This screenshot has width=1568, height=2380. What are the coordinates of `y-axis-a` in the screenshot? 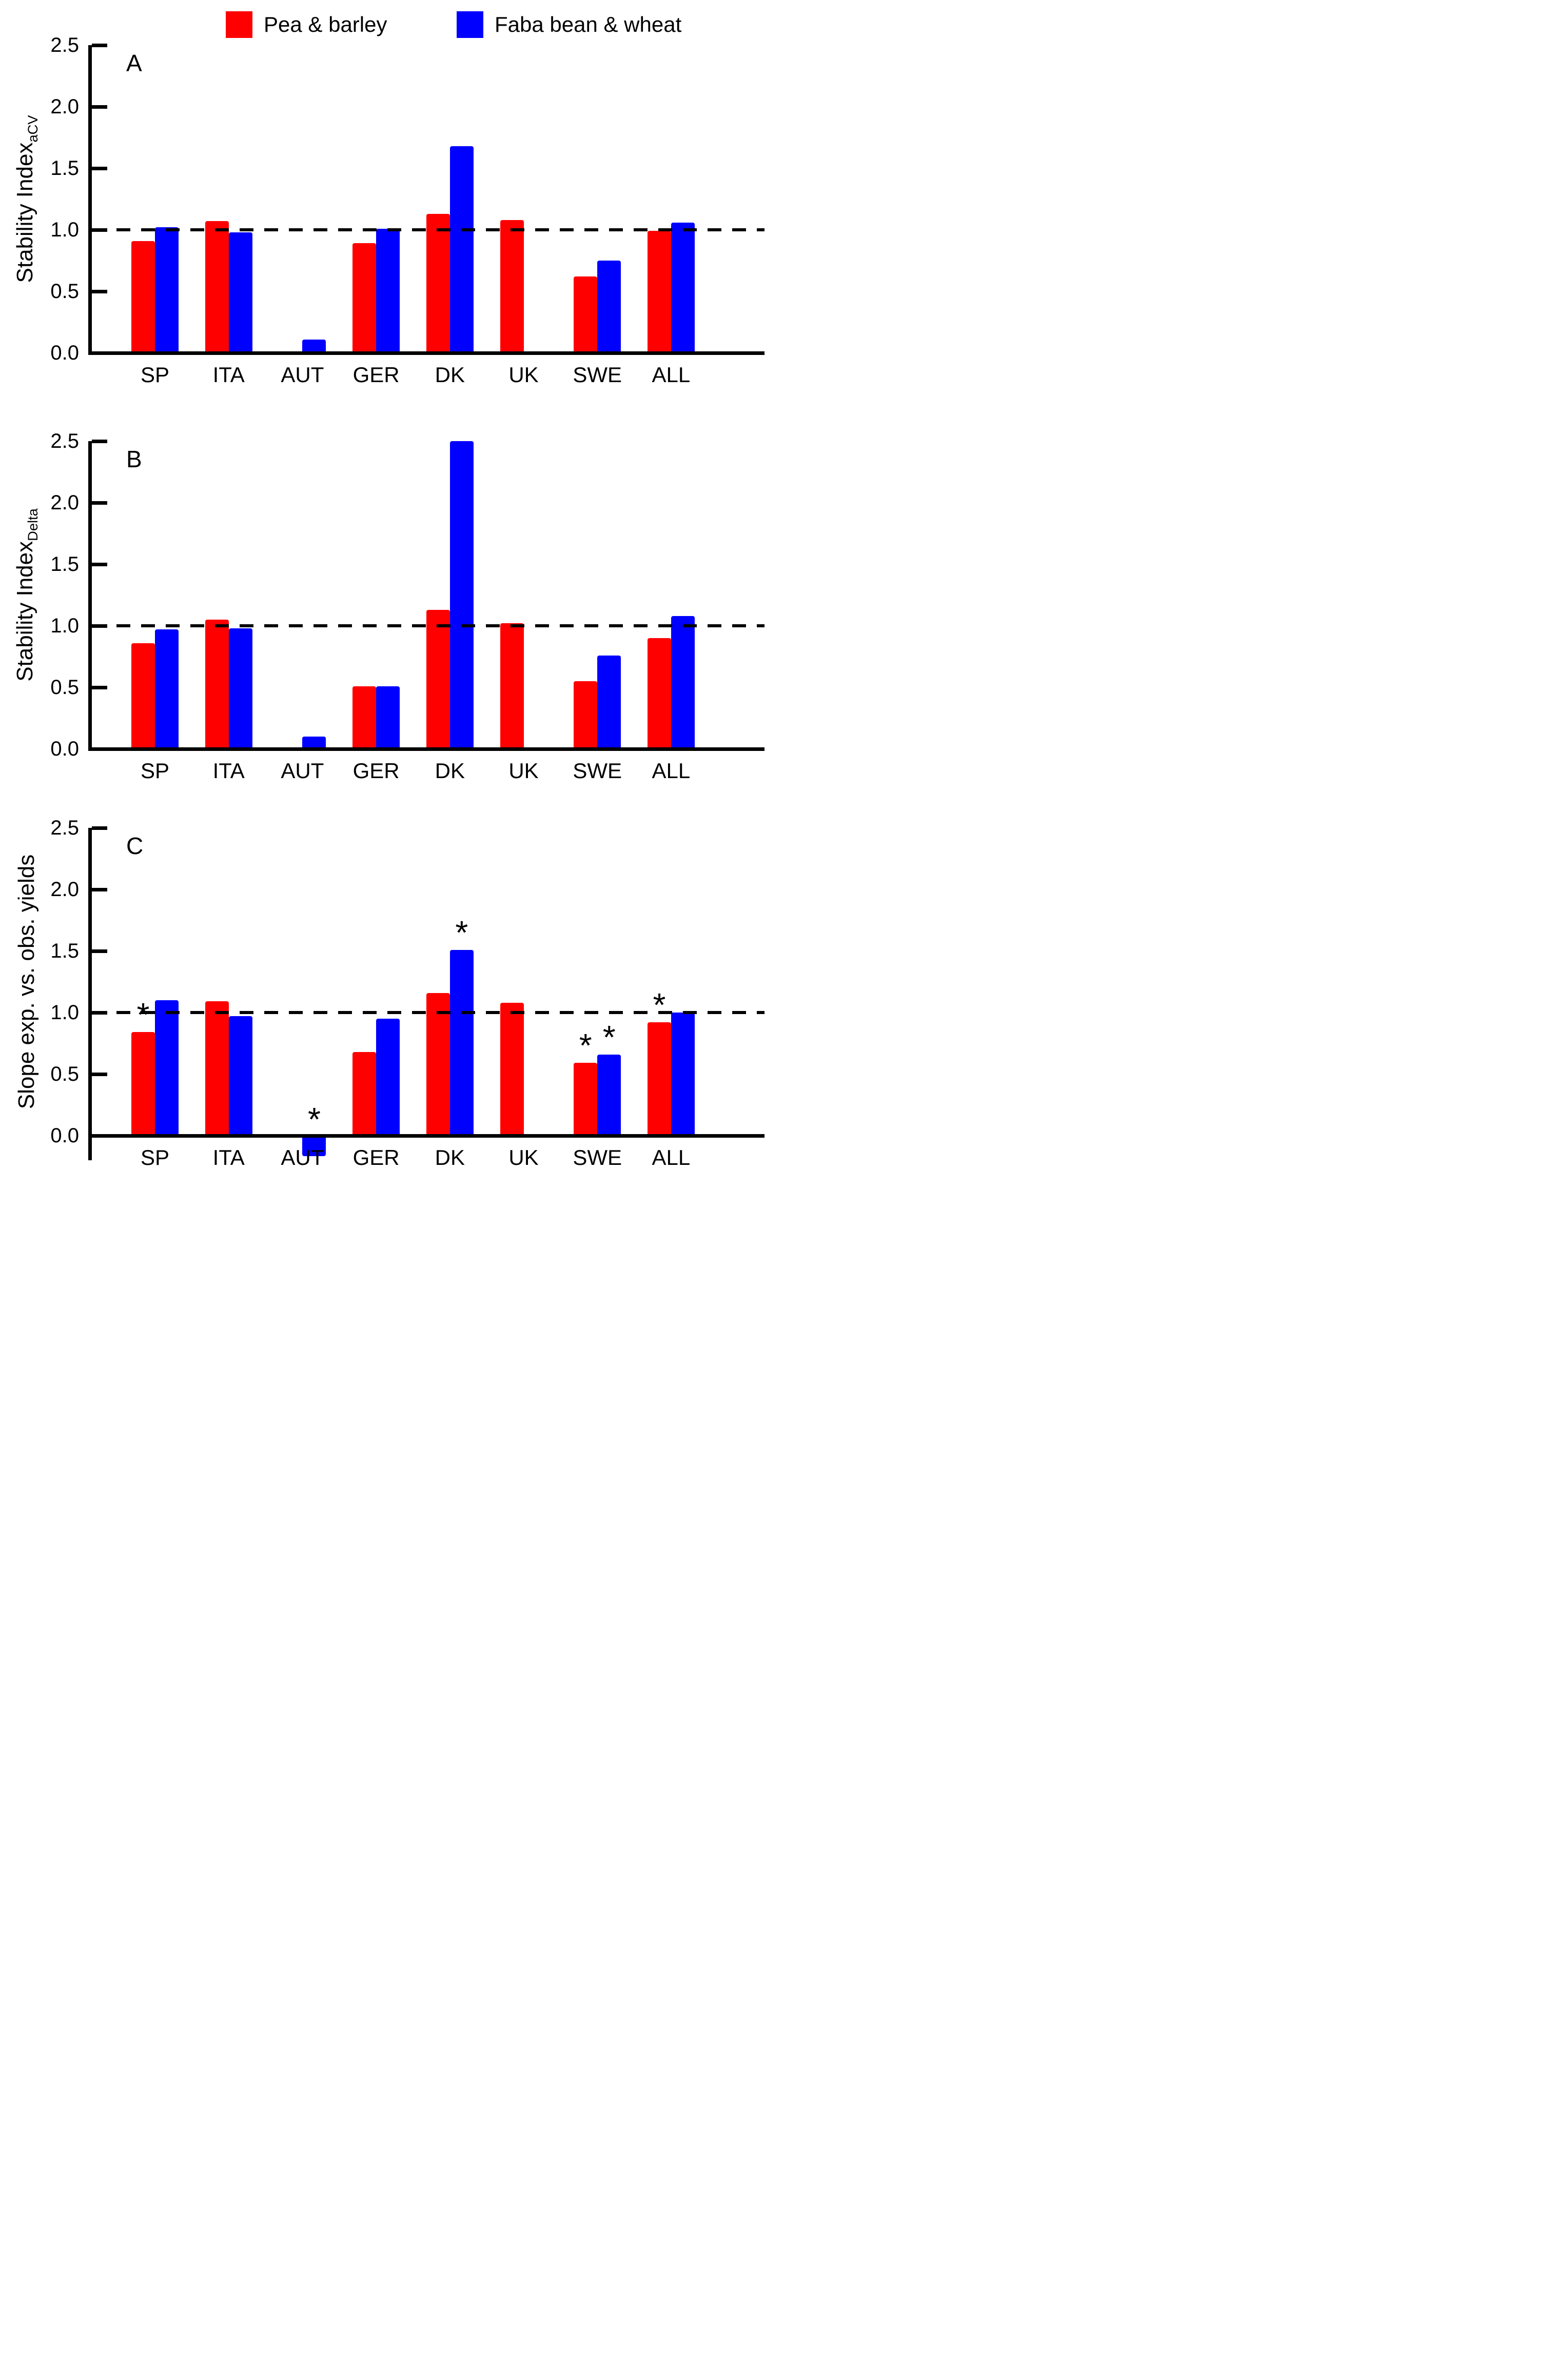 It's located at (90, 199).